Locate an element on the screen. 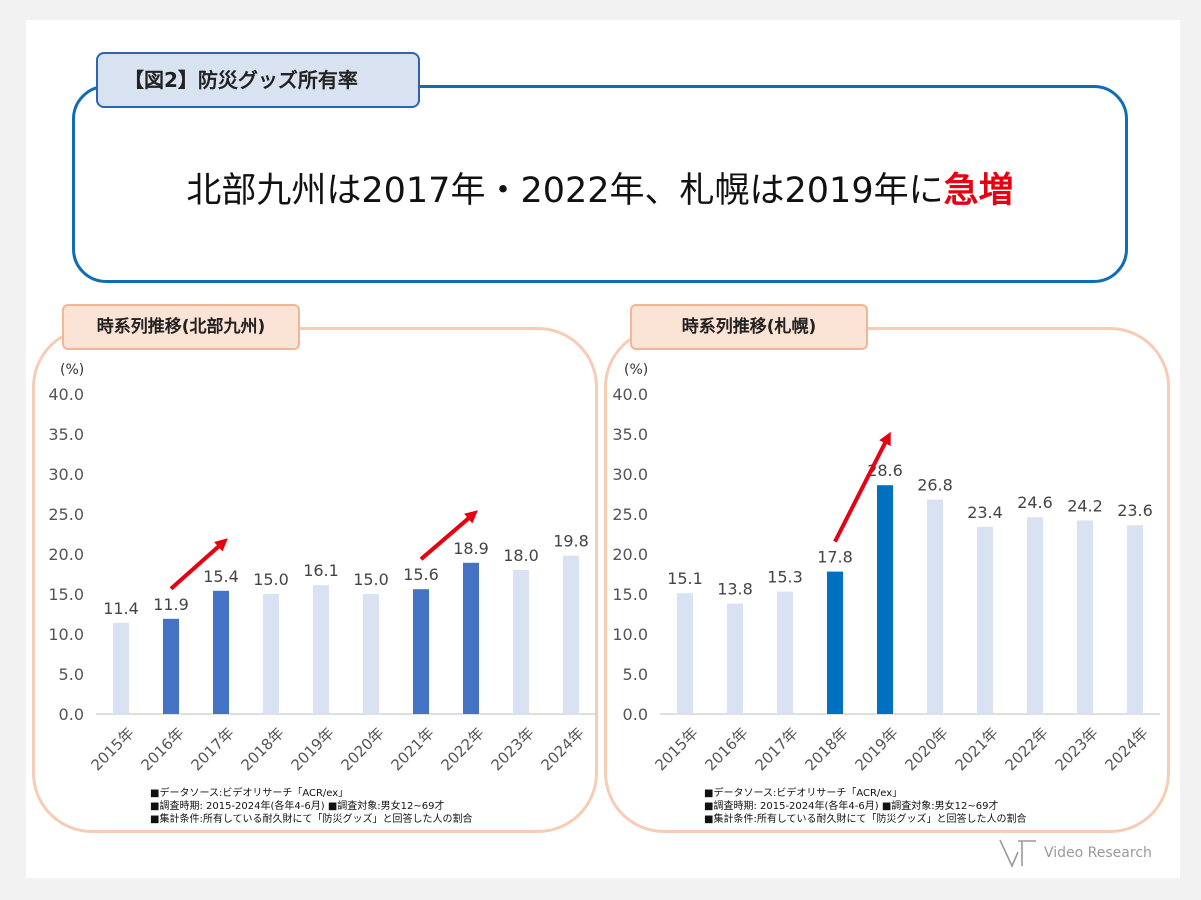  data-label: 13.8 is located at coordinates (735, 589).